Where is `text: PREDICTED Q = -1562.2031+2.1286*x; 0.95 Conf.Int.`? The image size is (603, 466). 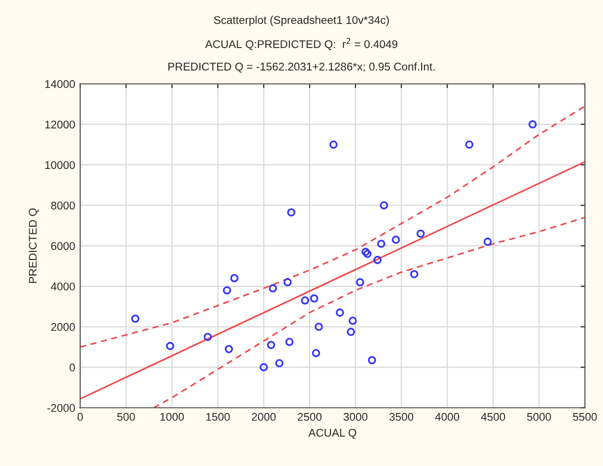 text: PREDICTED Q = -1562.2031+2.1286*x; 0.95 Conf.Int. is located at coordinates (301, 67).